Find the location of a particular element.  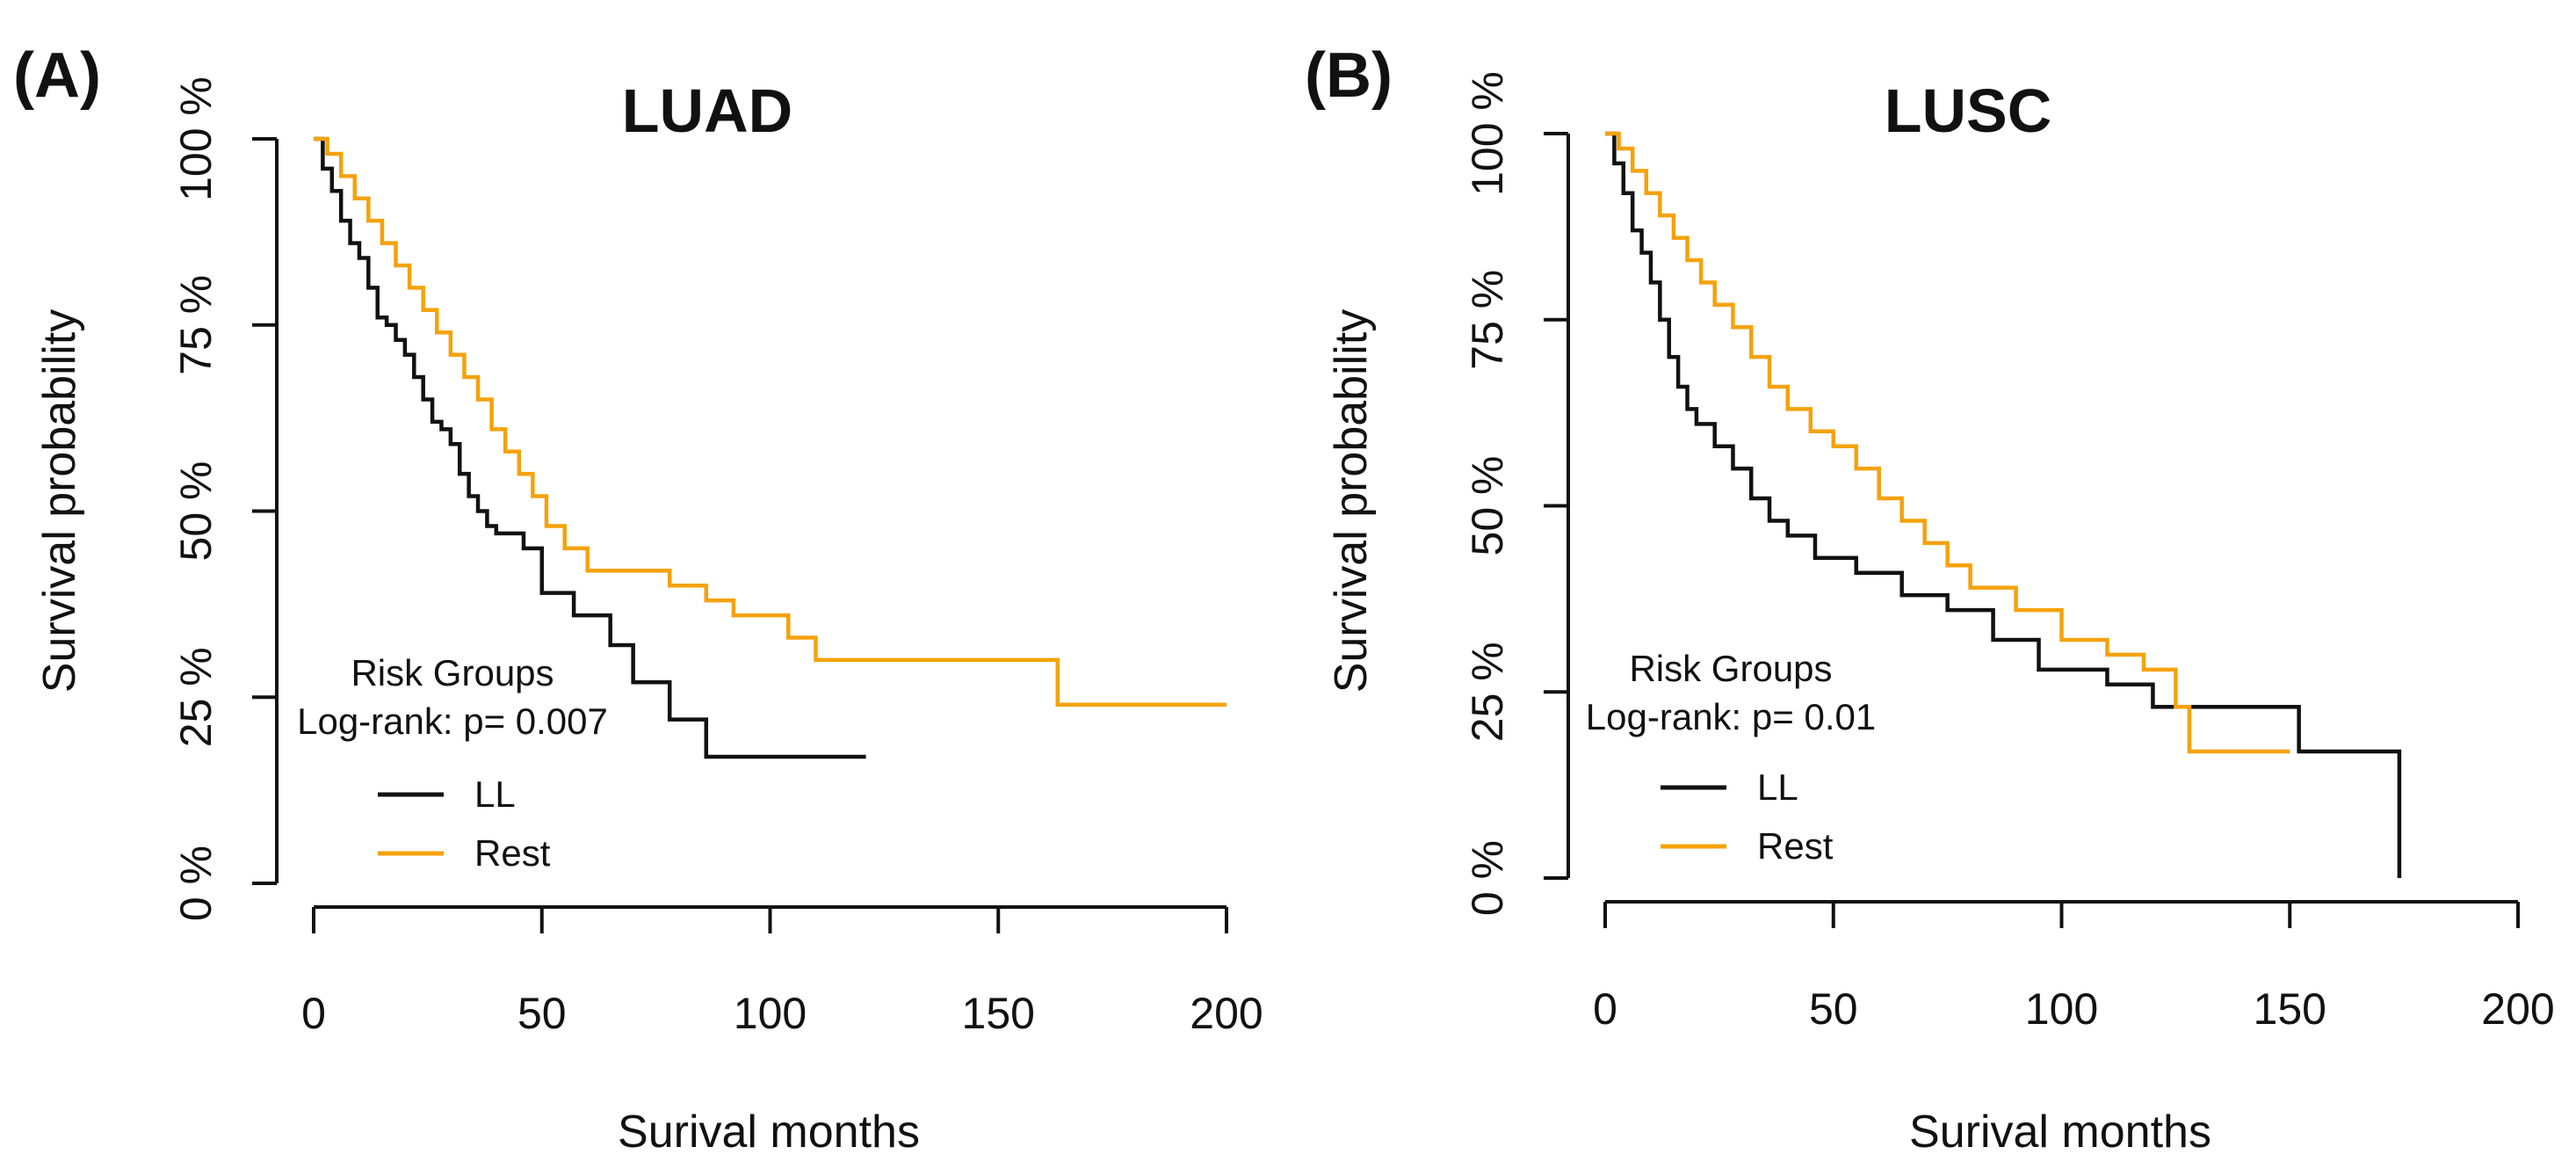

x-axis-title-lusc: Surival months is located at coordinates (2060, 1132).